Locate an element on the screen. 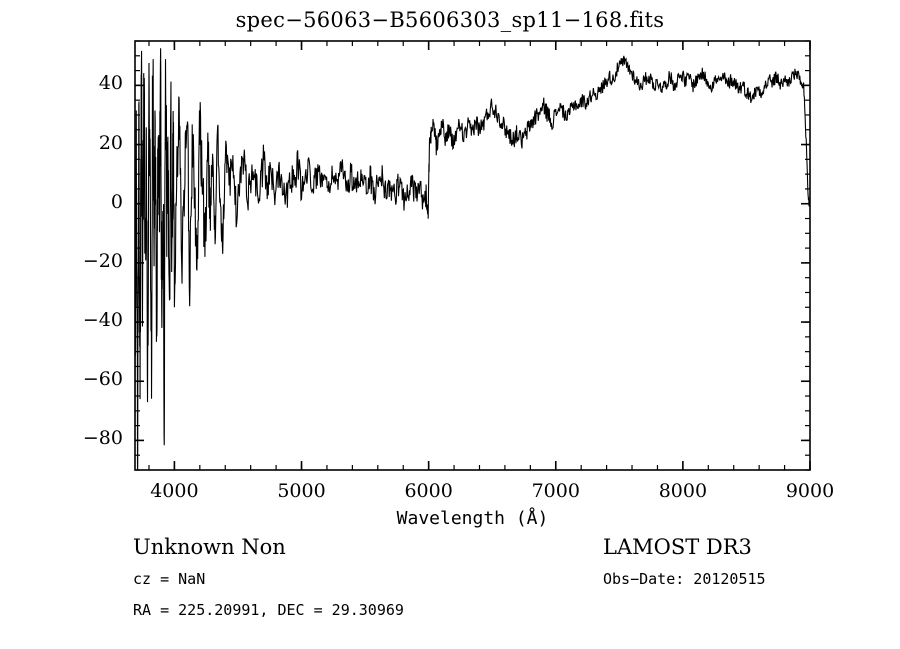 The image size is (900, 649). y-tick-label: 40 is located at coordinates (110, 83).